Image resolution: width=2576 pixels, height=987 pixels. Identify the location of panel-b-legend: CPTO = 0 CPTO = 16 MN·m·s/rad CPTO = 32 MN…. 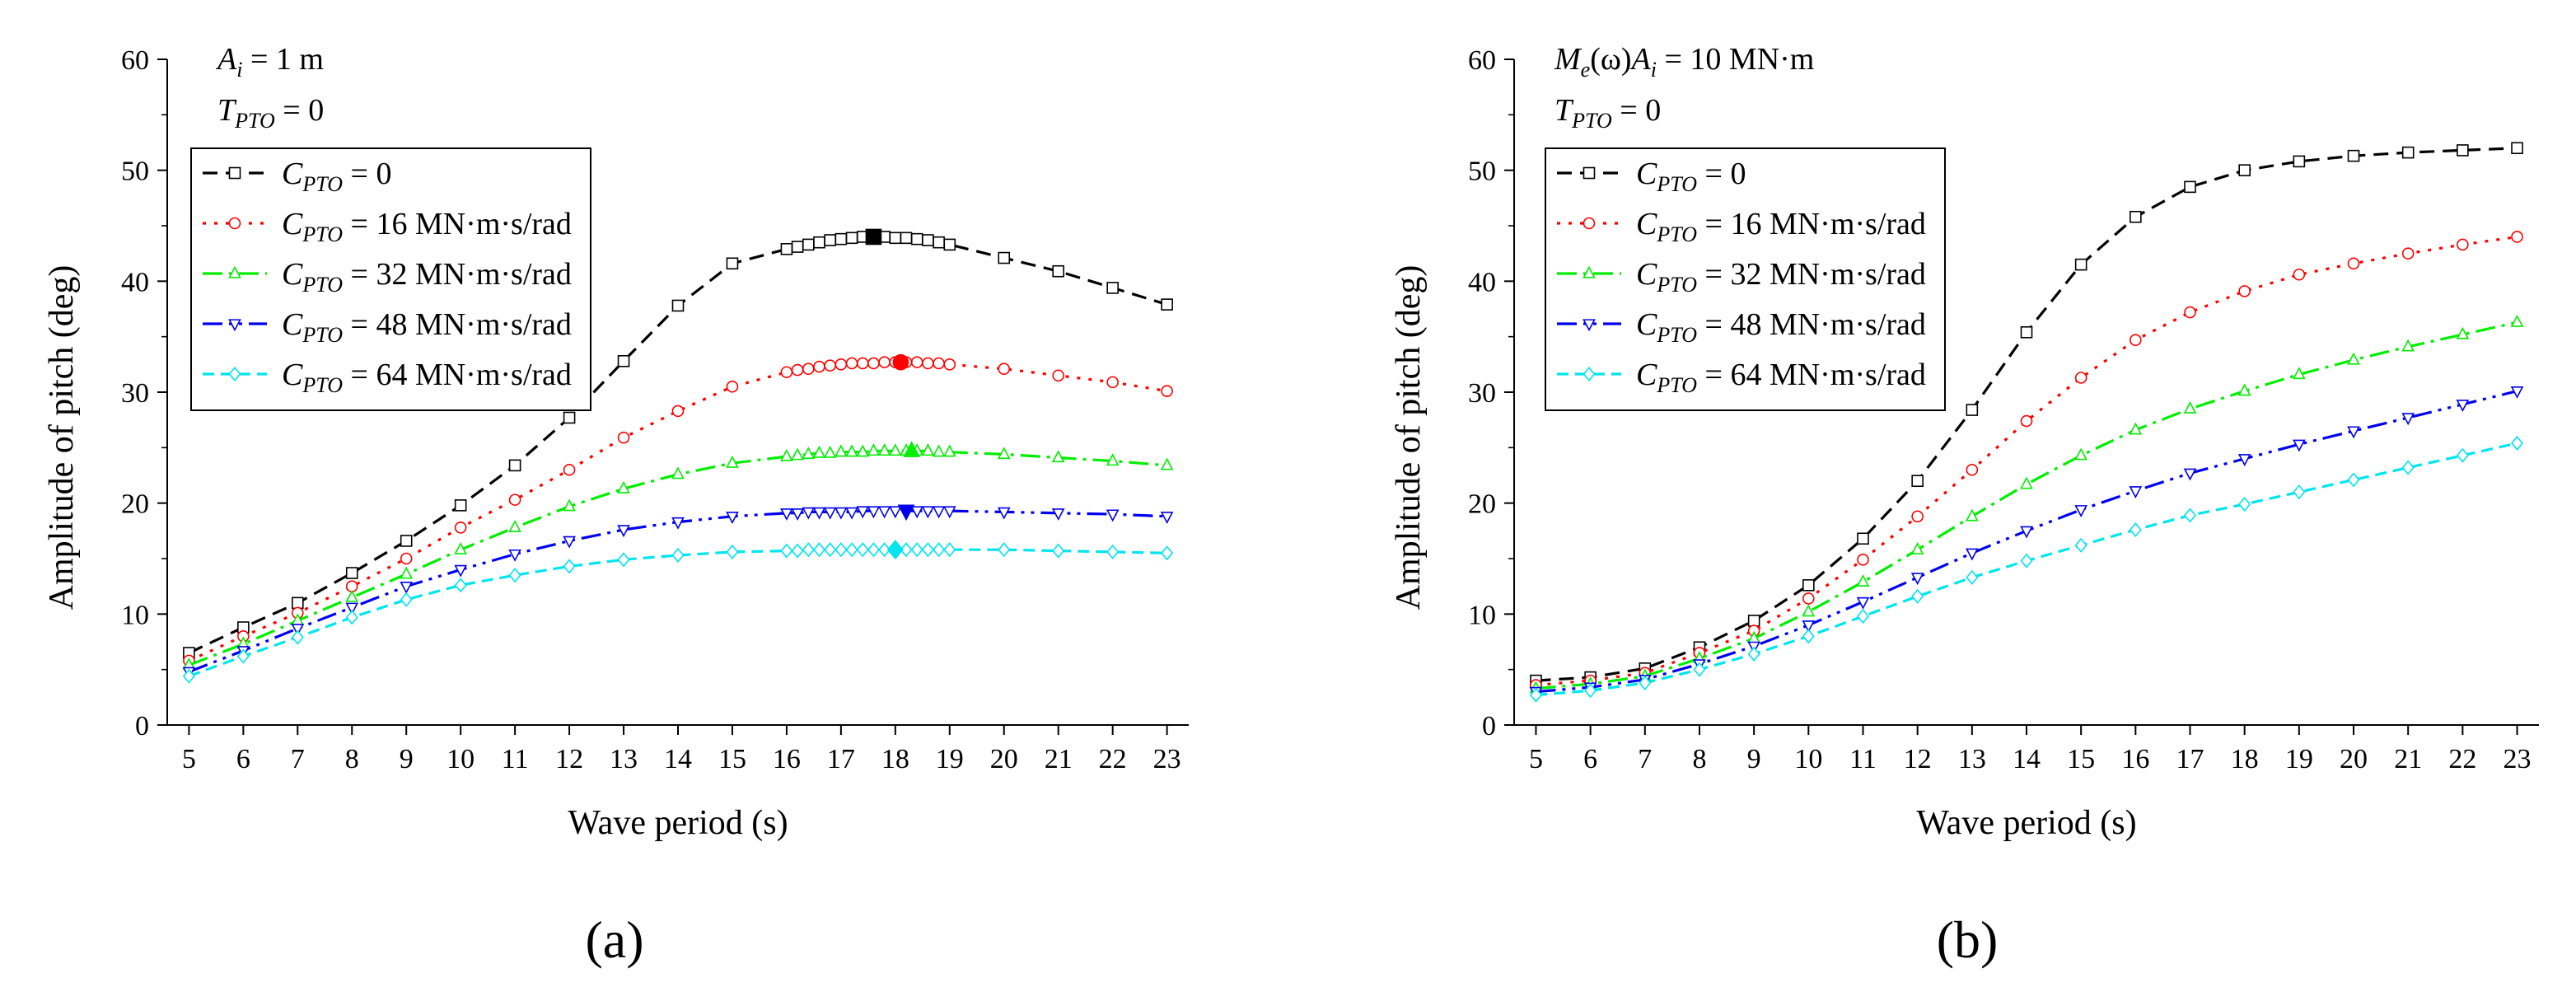
(1745, 279).